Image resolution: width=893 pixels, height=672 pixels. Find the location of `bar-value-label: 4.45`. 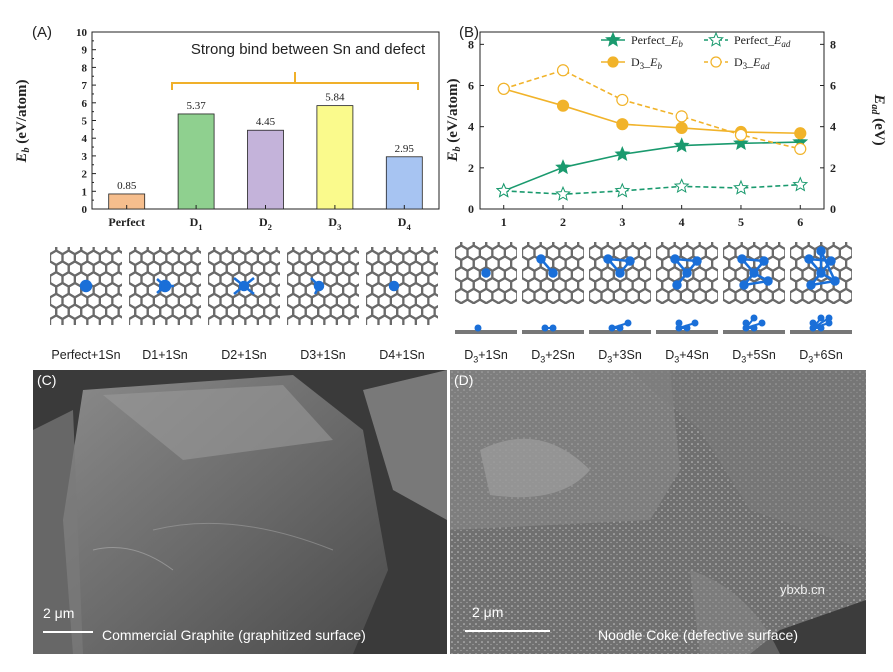

bar-value-label: 4.45 is located at coordinates (266, 122).